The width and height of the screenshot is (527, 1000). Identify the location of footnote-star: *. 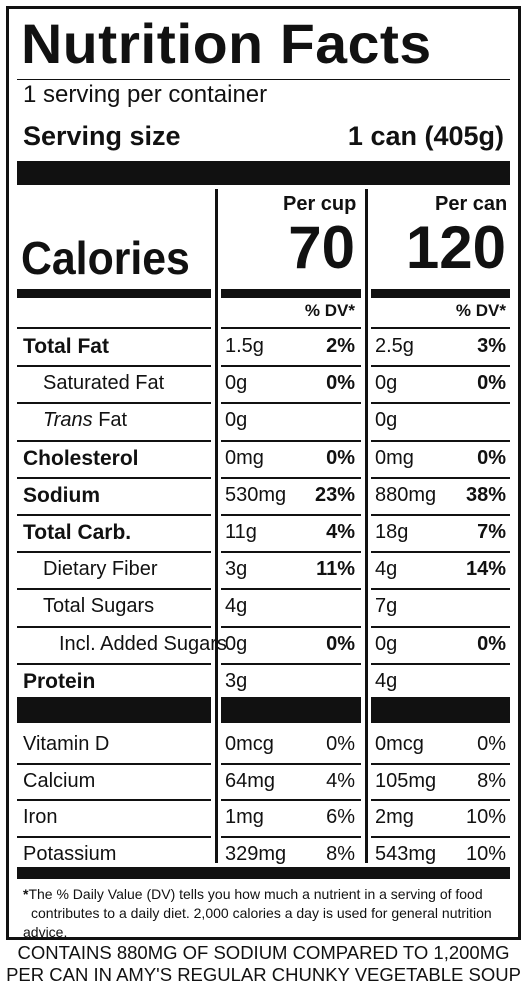
(26, 894).